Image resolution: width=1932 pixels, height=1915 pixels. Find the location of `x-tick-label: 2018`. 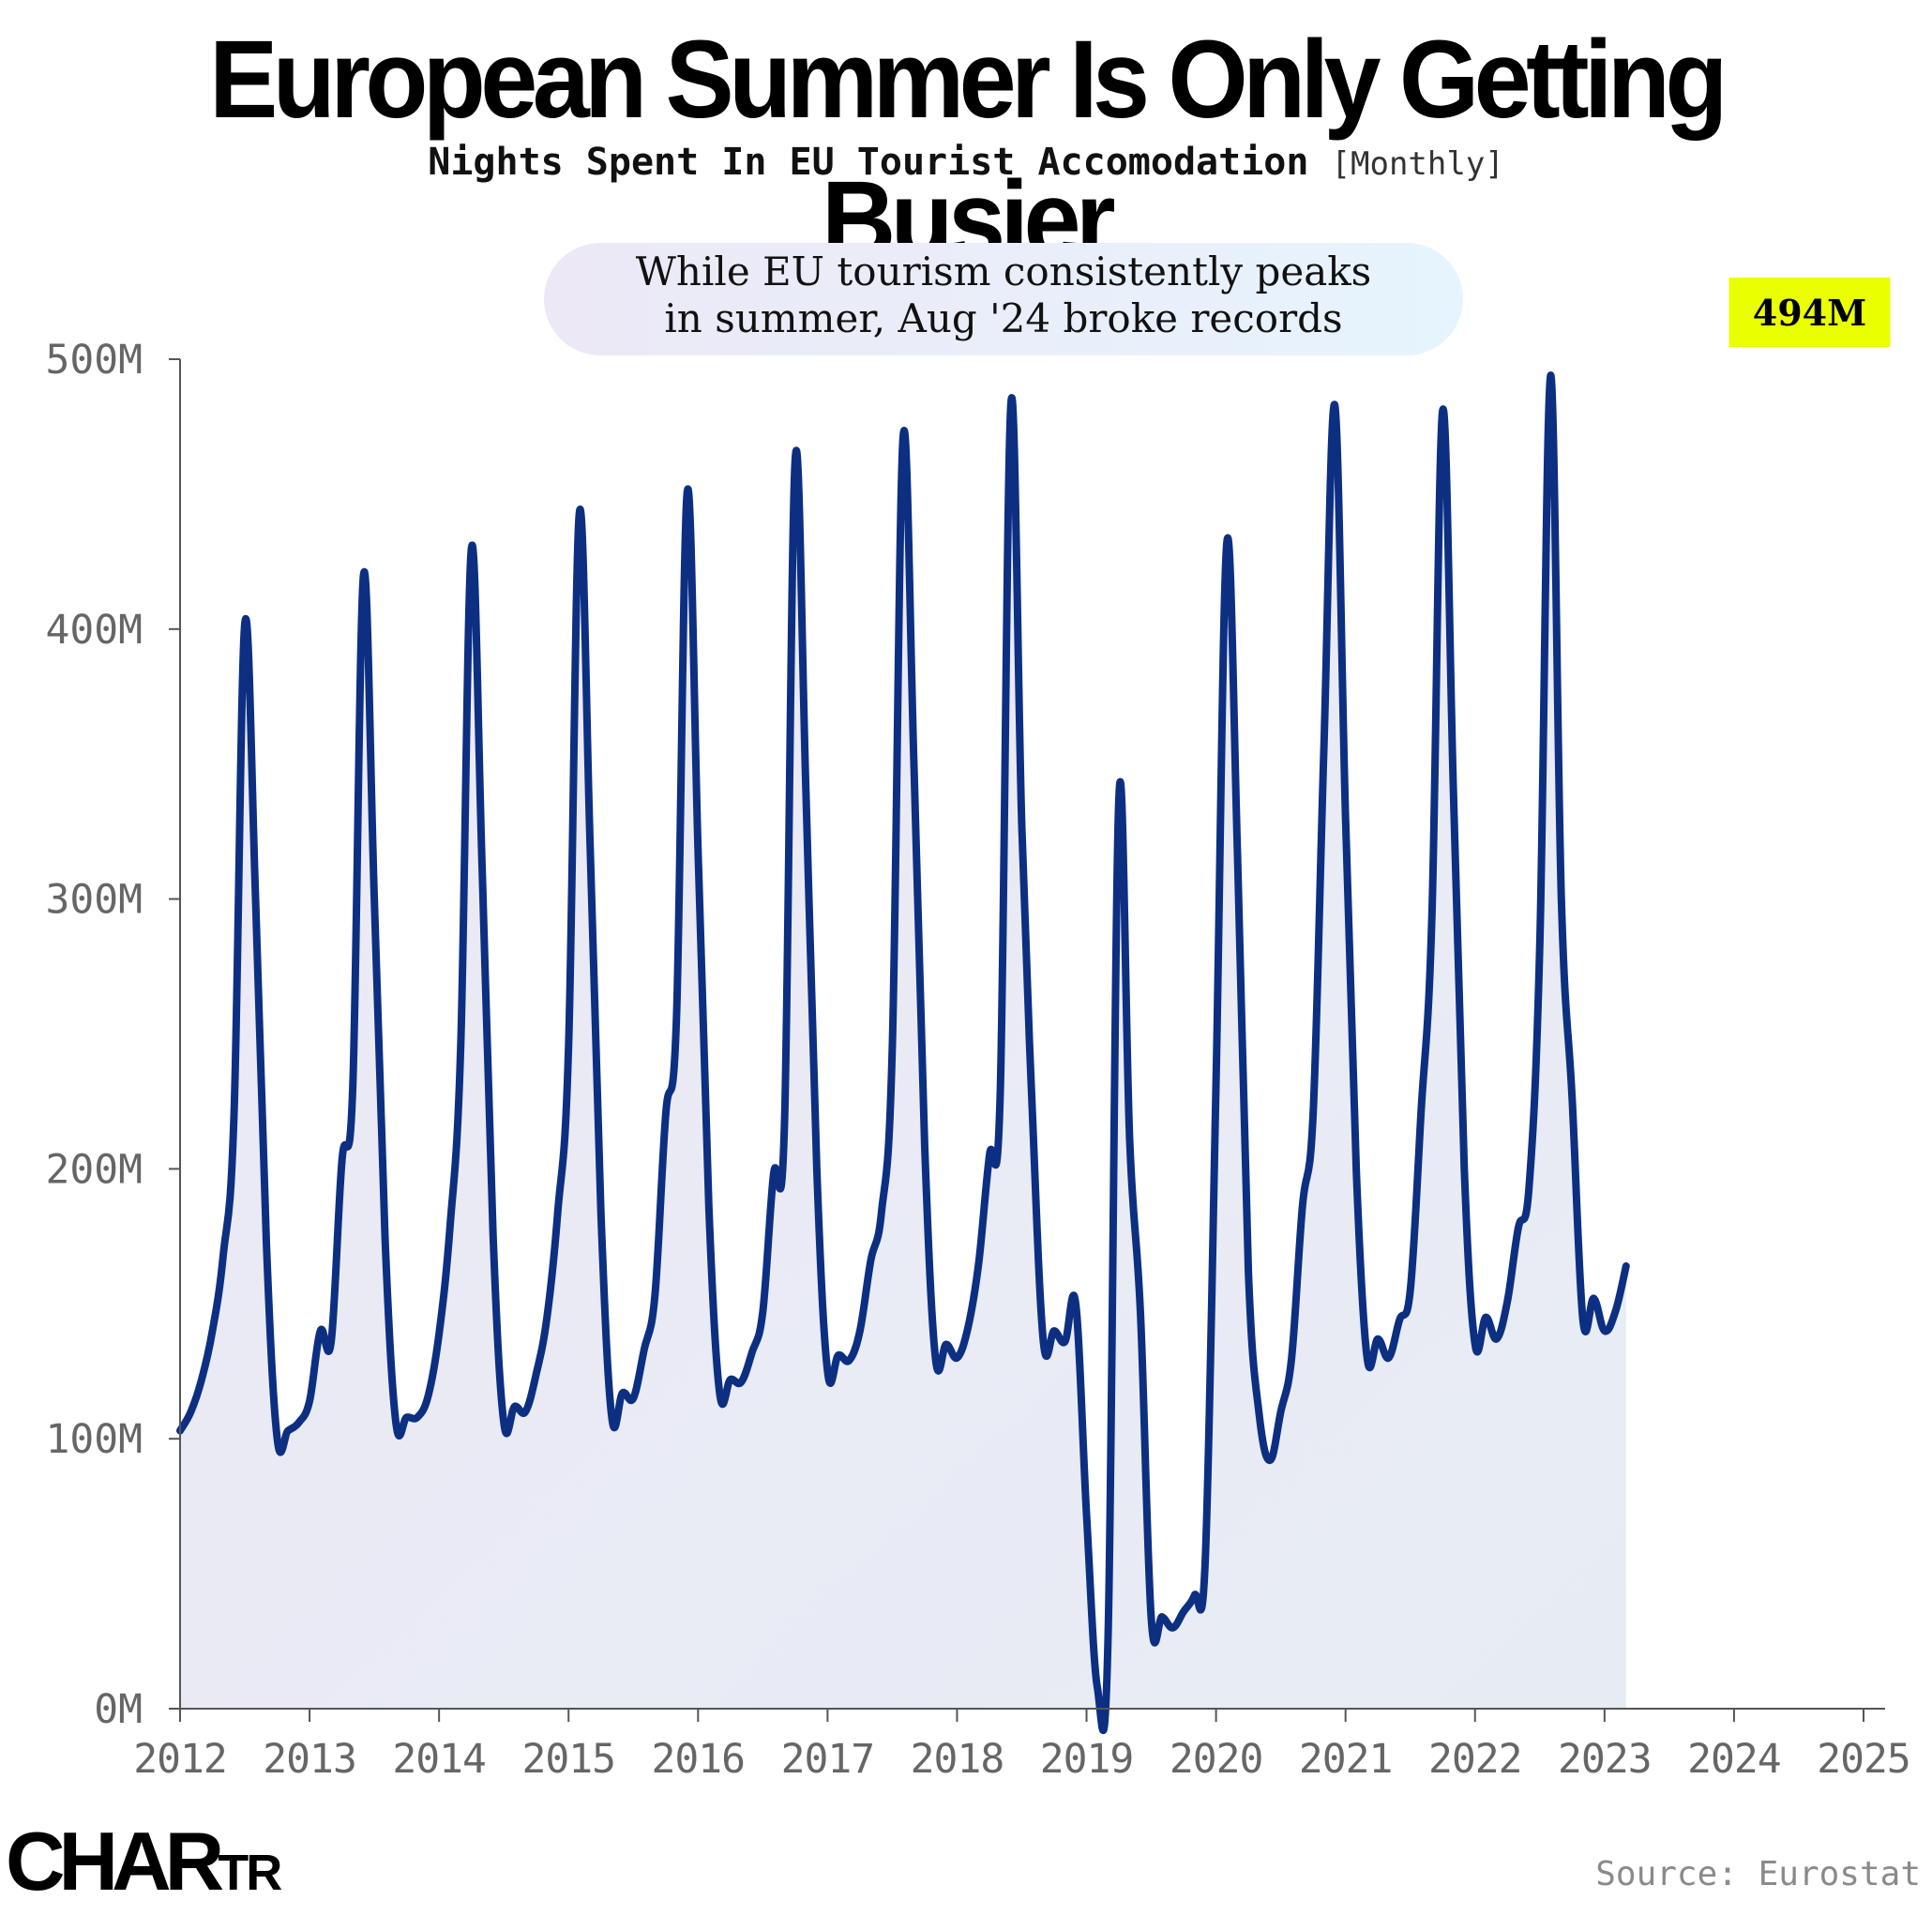

x-tick-label: 2018 is located at coordinates (957, 1759).